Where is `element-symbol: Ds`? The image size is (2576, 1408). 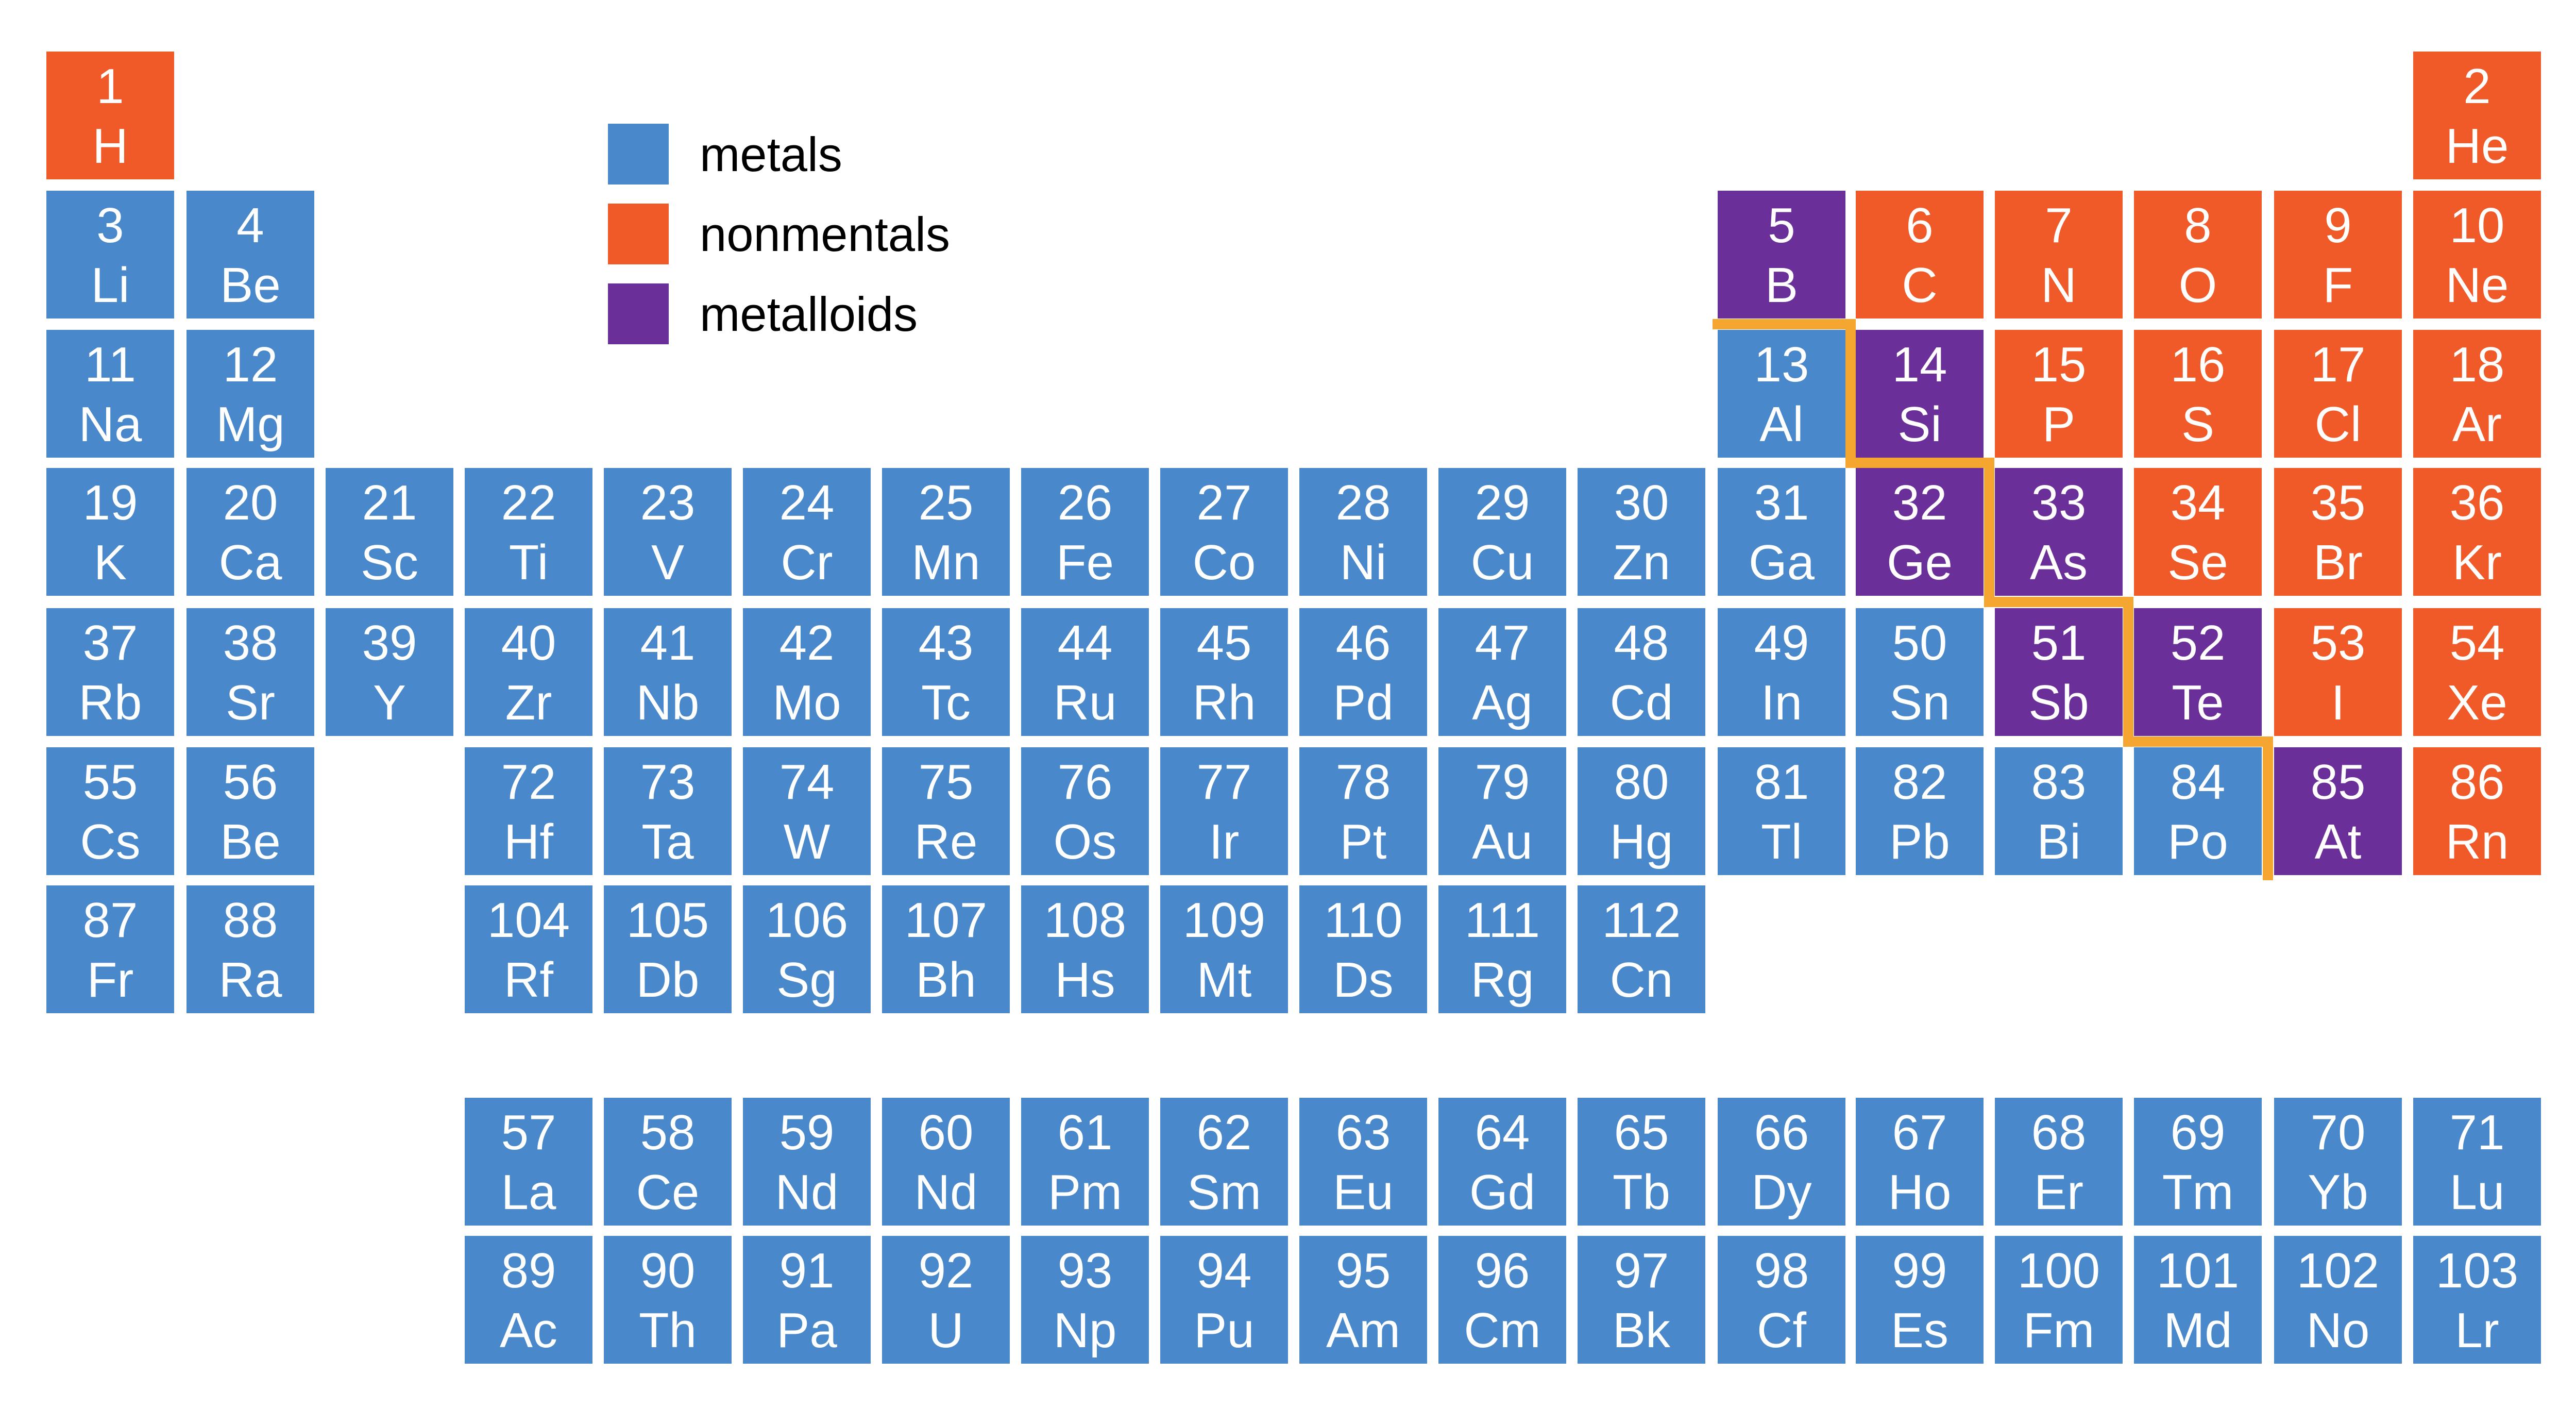 element-symbol: Ds is located at coordinates (1363, 980).